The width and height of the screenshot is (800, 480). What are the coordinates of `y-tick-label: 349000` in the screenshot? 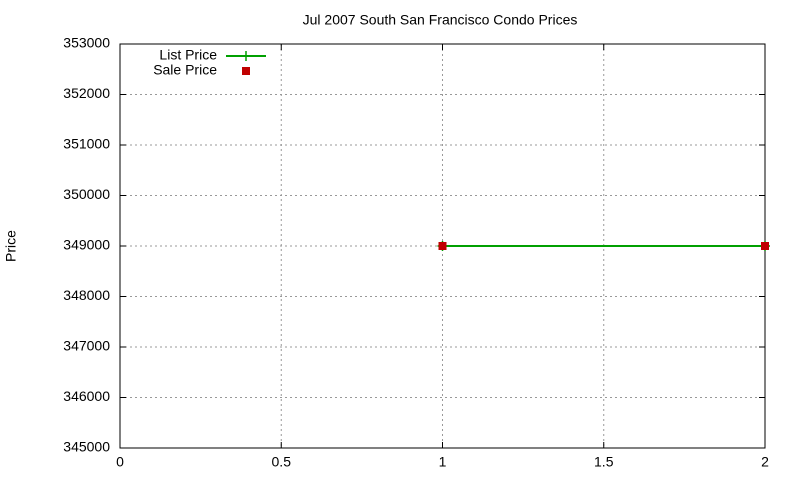 It's located at (86, 245).